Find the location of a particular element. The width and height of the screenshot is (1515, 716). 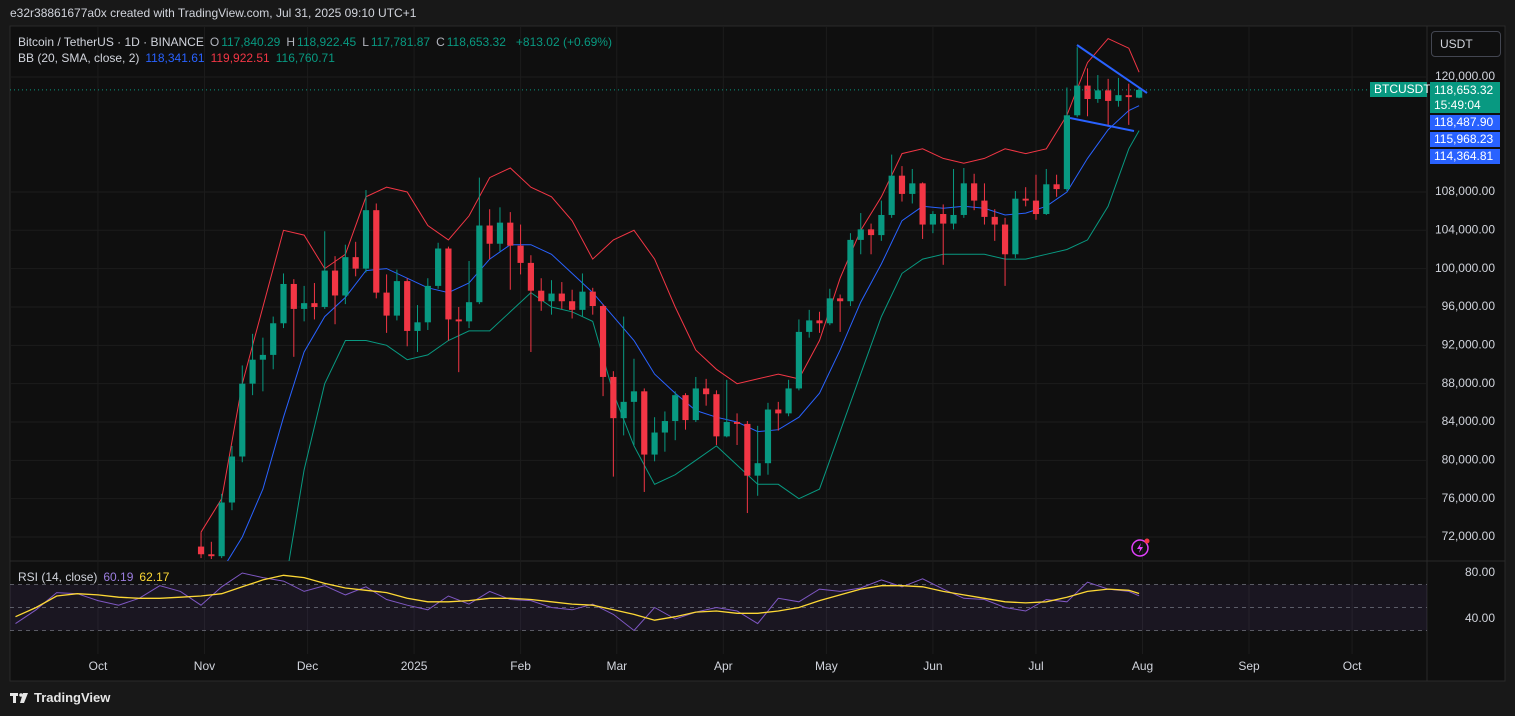

x-tick-label: Aug is located at coordinates (1142, 666).